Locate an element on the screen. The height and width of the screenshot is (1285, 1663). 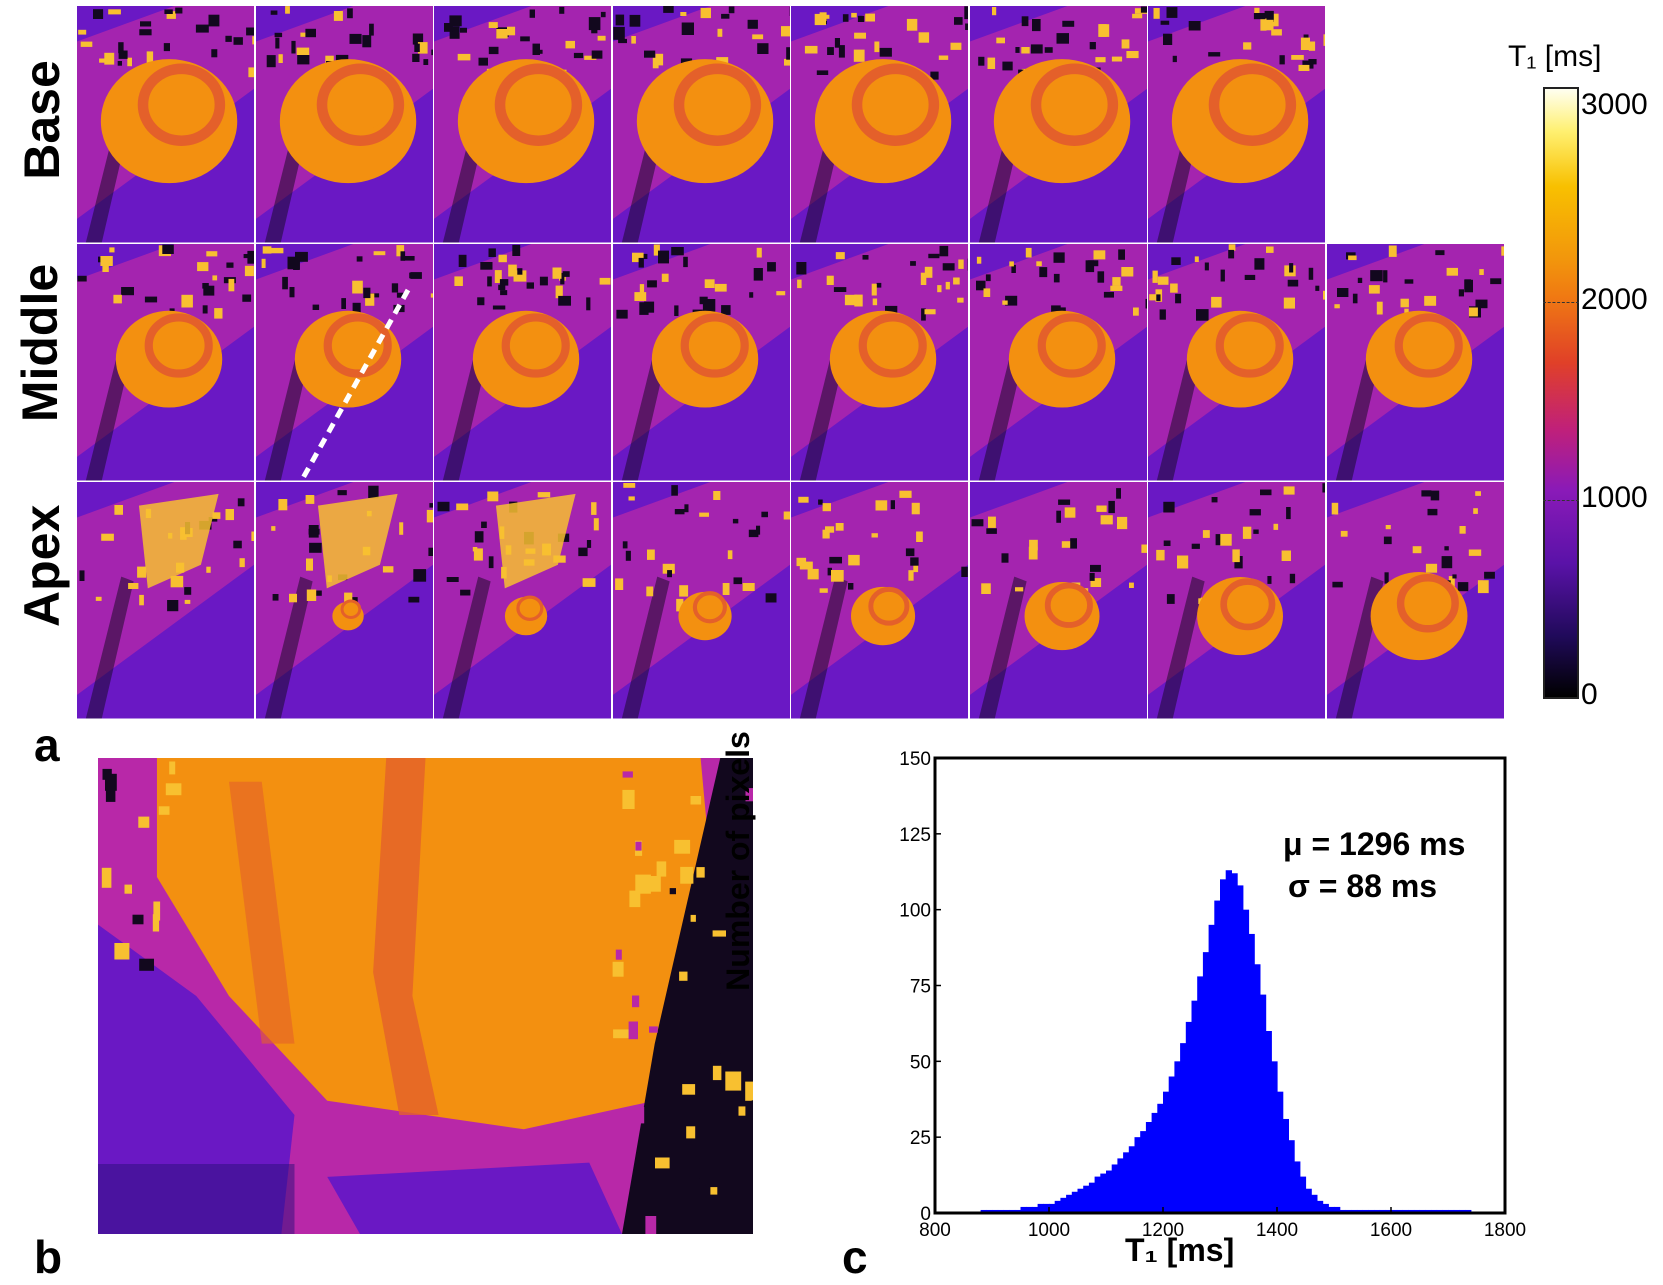
x-tick-label: 1600 is located at coordinates (1391, 1230).